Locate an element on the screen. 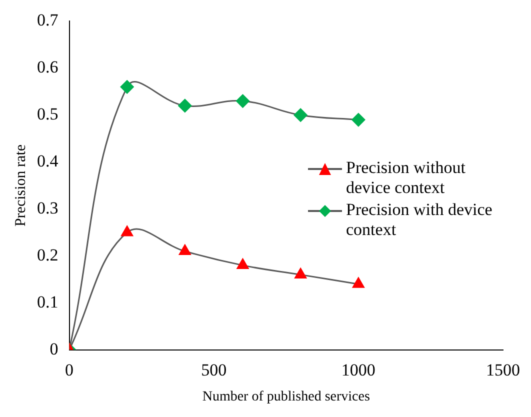  legend-label: Precision with device context is located at coordinates (420, 220).